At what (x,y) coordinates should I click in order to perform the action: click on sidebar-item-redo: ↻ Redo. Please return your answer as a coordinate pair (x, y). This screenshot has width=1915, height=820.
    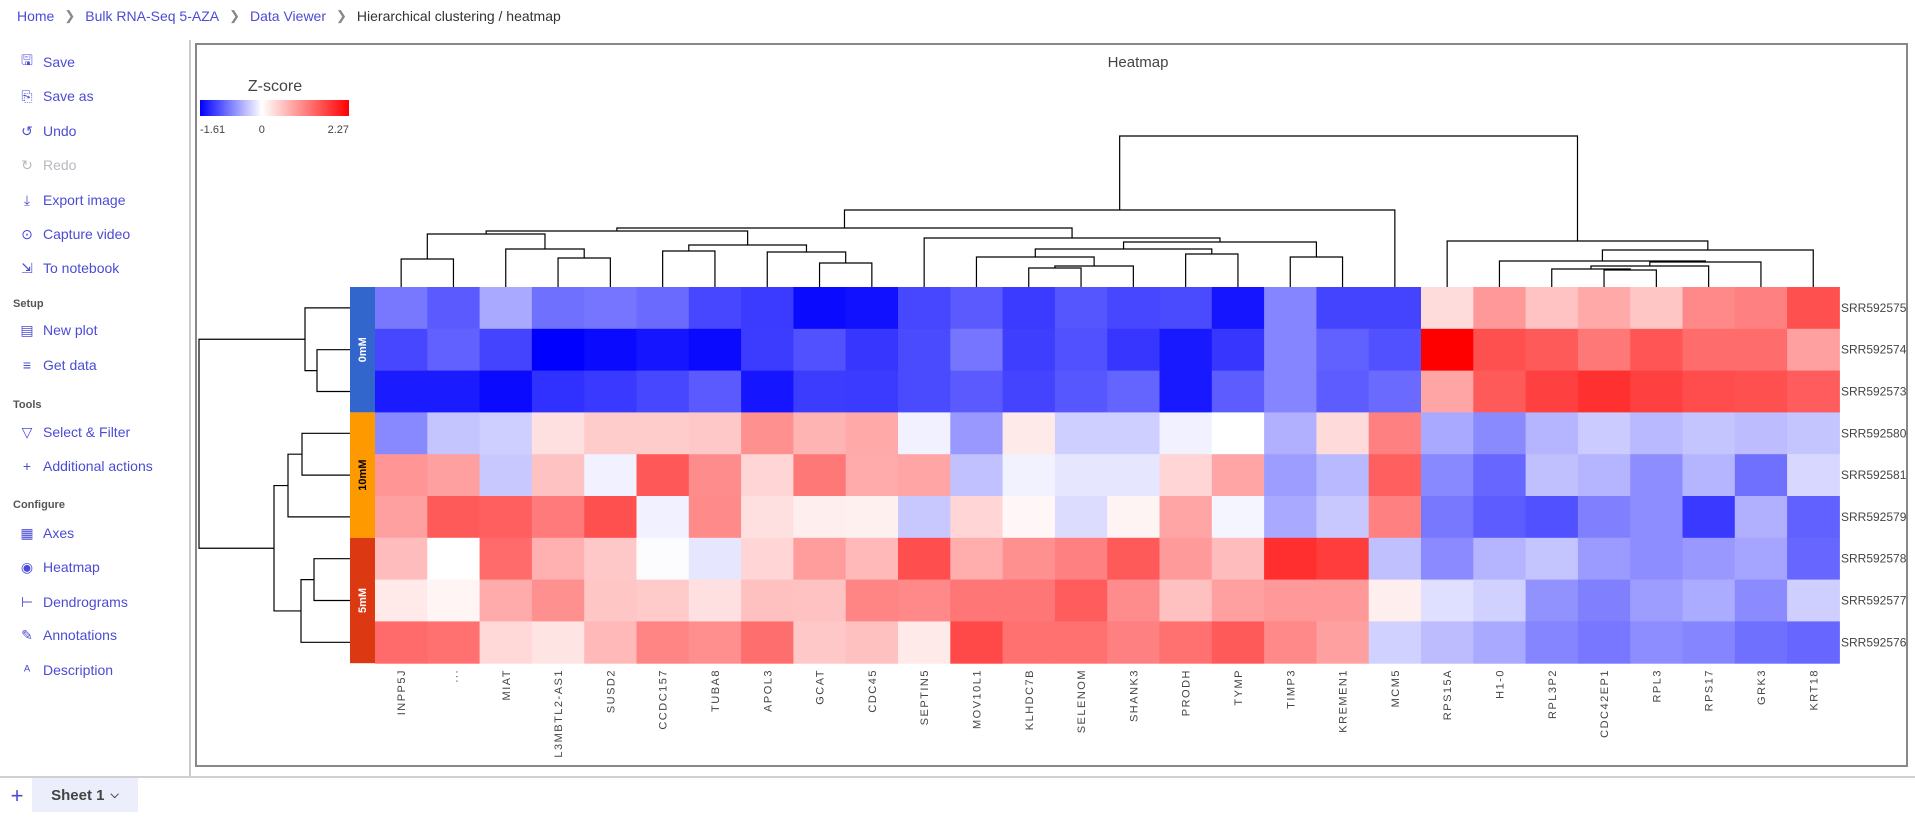
    Looking at the image, I should click on (47, 165).